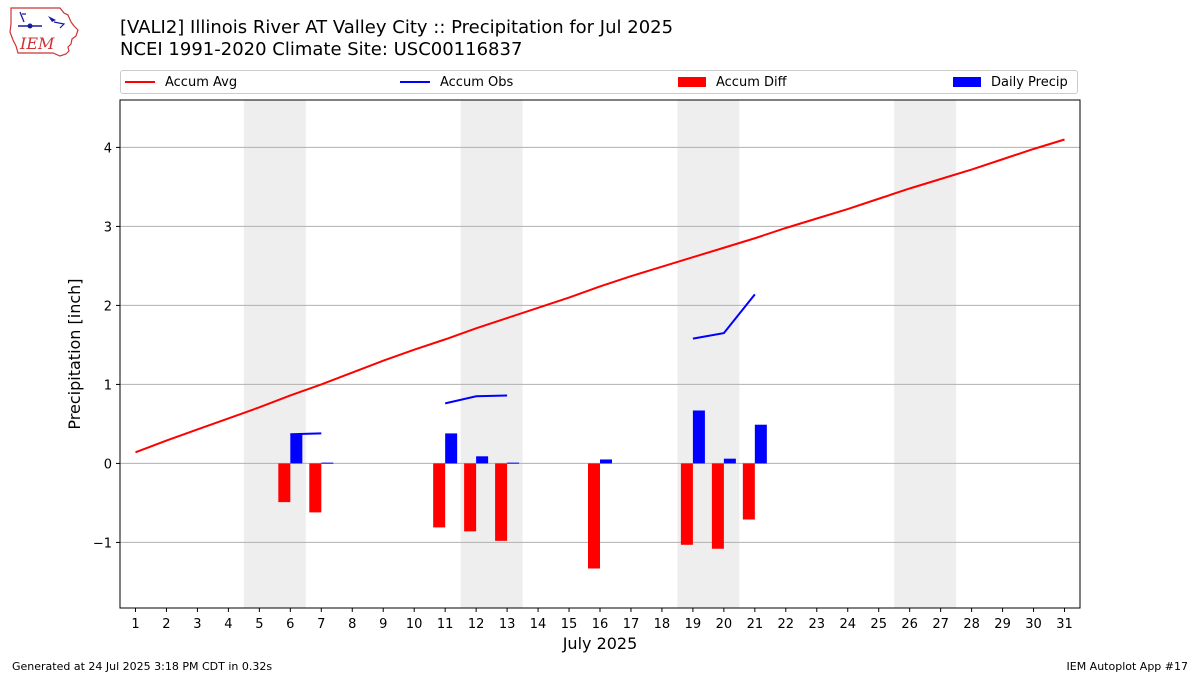 This screenshot has height=675, width=1200. Describe the element at coordinates (166, 624) in the screenshot. I see `x-tick-label: 2` at that location.